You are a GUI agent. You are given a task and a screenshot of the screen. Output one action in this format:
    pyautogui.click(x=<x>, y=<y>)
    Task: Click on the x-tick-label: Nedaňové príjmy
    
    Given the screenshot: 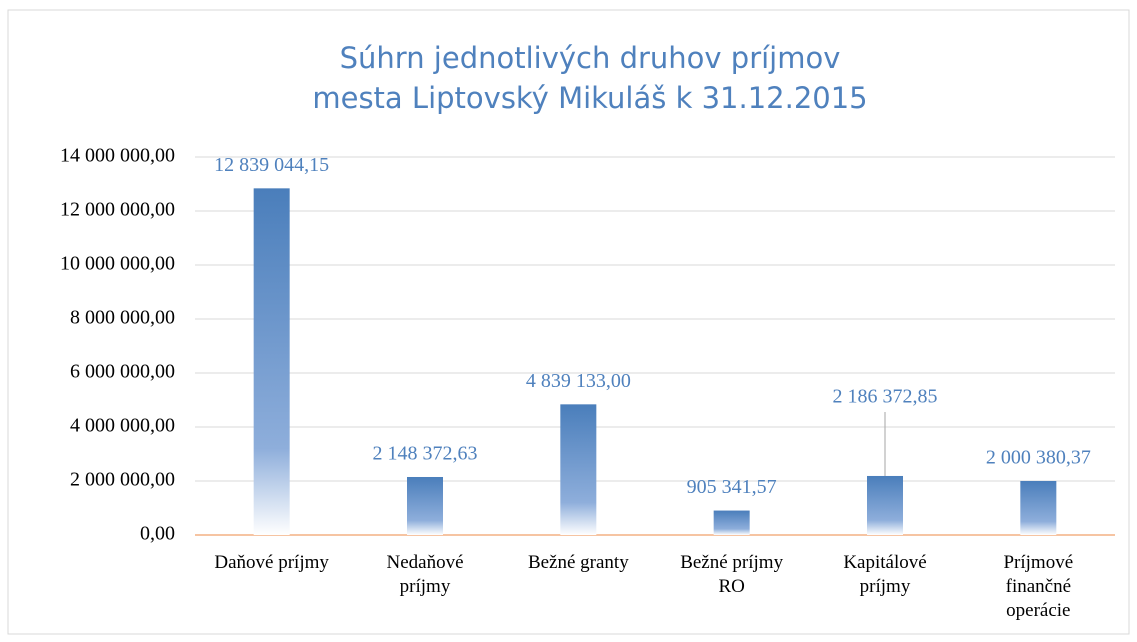 What is the action you would take?
    pyautogui.click(x=425, y=574)
    